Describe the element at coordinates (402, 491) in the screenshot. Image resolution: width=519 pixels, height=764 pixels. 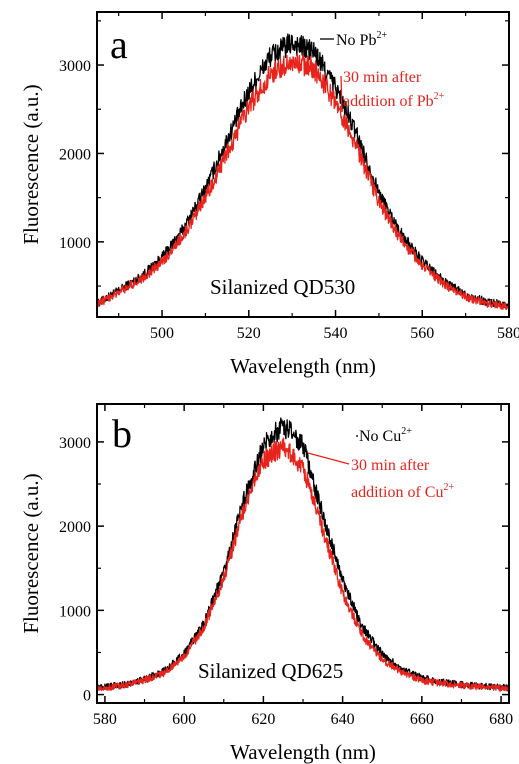
I see `annotation-after-line2: addition of Cu2+` at that location.